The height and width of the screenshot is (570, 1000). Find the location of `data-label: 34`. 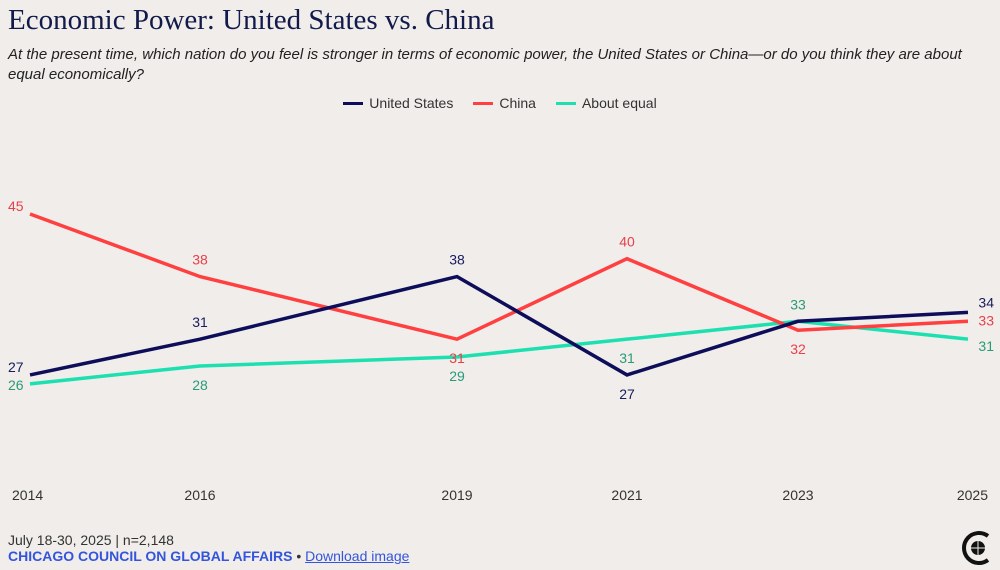

data-label: 34 is located at coordinates (986, 302).